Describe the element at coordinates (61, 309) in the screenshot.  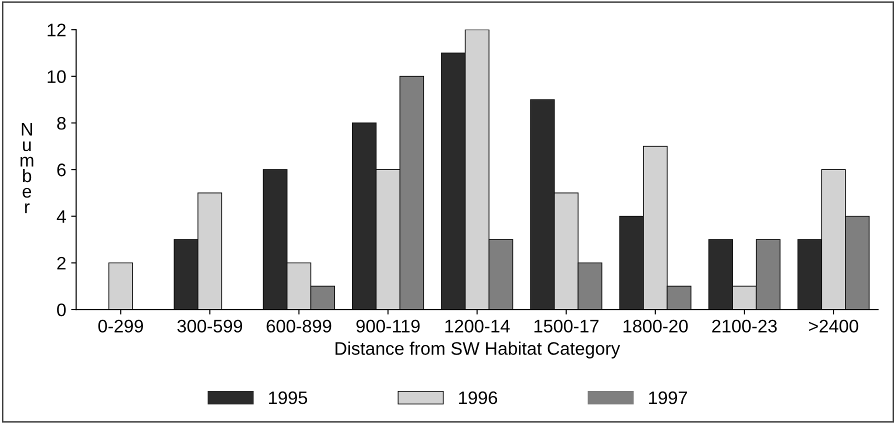
I see `y-tick-label: 0` at that location.